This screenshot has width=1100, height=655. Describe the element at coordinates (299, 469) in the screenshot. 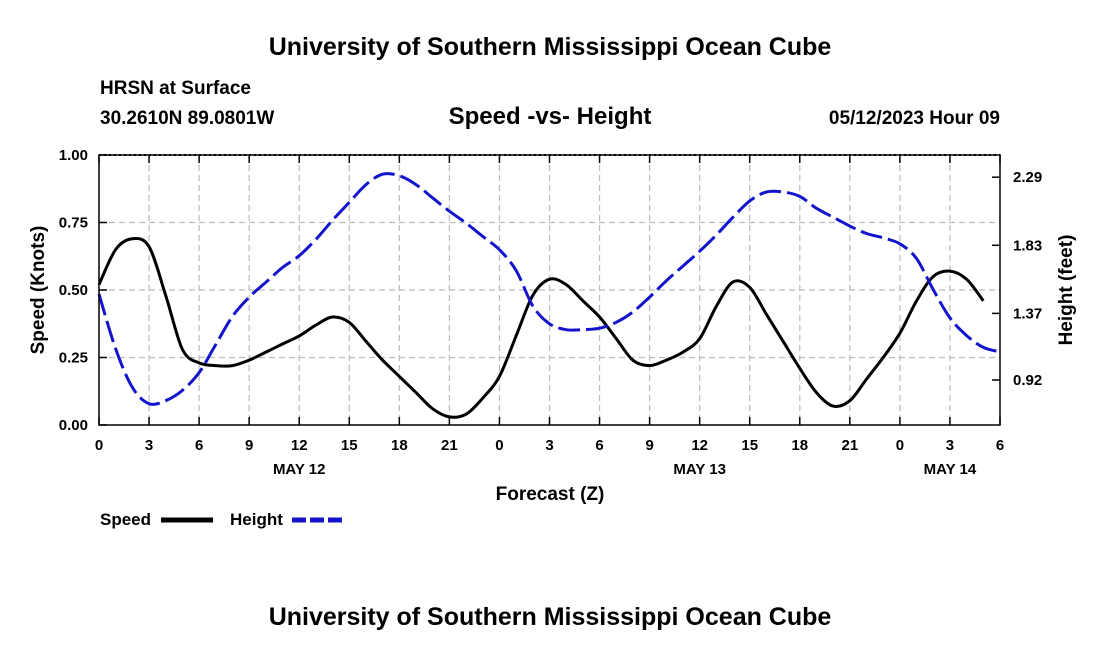

I see `x-date-label: MAY 12` at that location.